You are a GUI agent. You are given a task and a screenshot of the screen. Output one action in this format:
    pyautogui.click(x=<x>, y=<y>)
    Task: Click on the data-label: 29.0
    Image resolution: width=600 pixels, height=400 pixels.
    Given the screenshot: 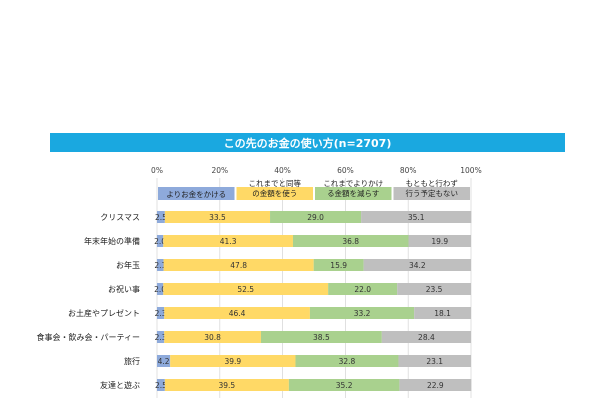 What is the action you would take?
    pyautogui.click(x=315, y=217)
    